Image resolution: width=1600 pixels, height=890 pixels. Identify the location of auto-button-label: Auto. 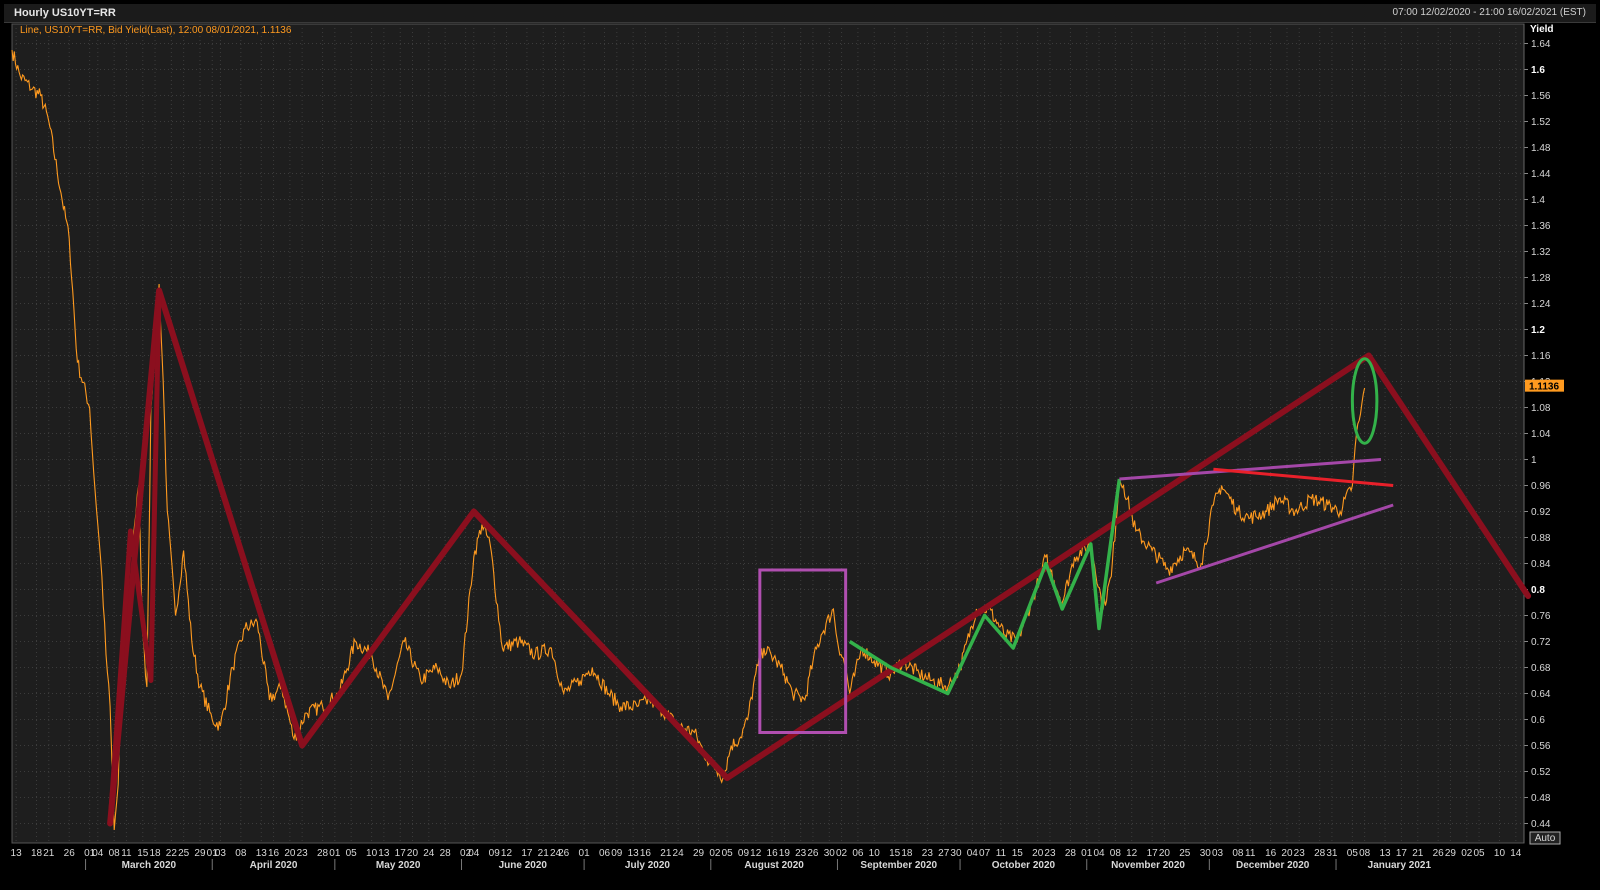
(1545, 838).